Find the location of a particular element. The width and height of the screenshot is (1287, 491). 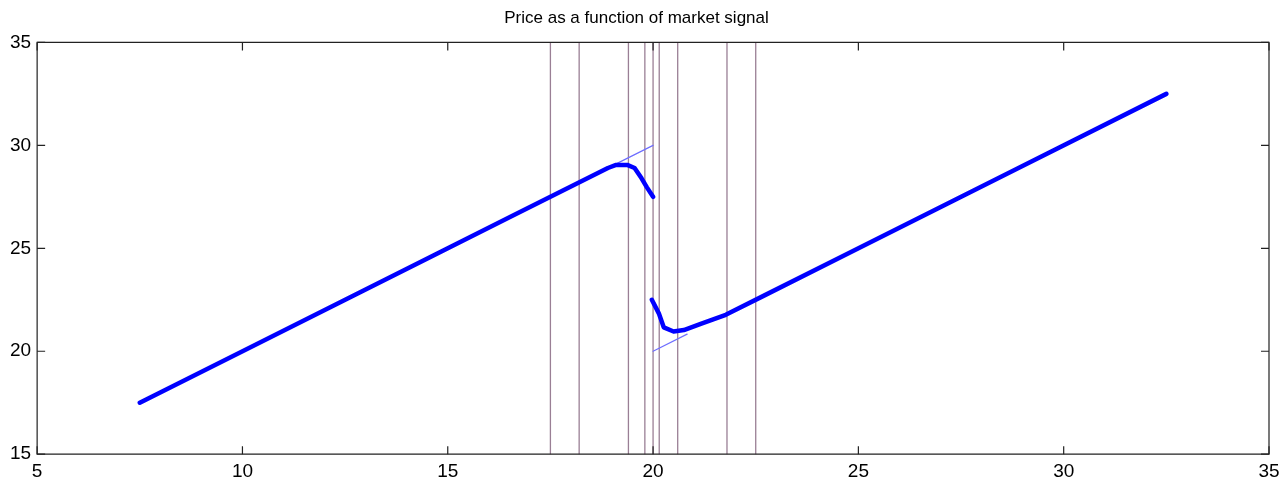

y-tick-label: 35 is located at coordinates (20, 41).